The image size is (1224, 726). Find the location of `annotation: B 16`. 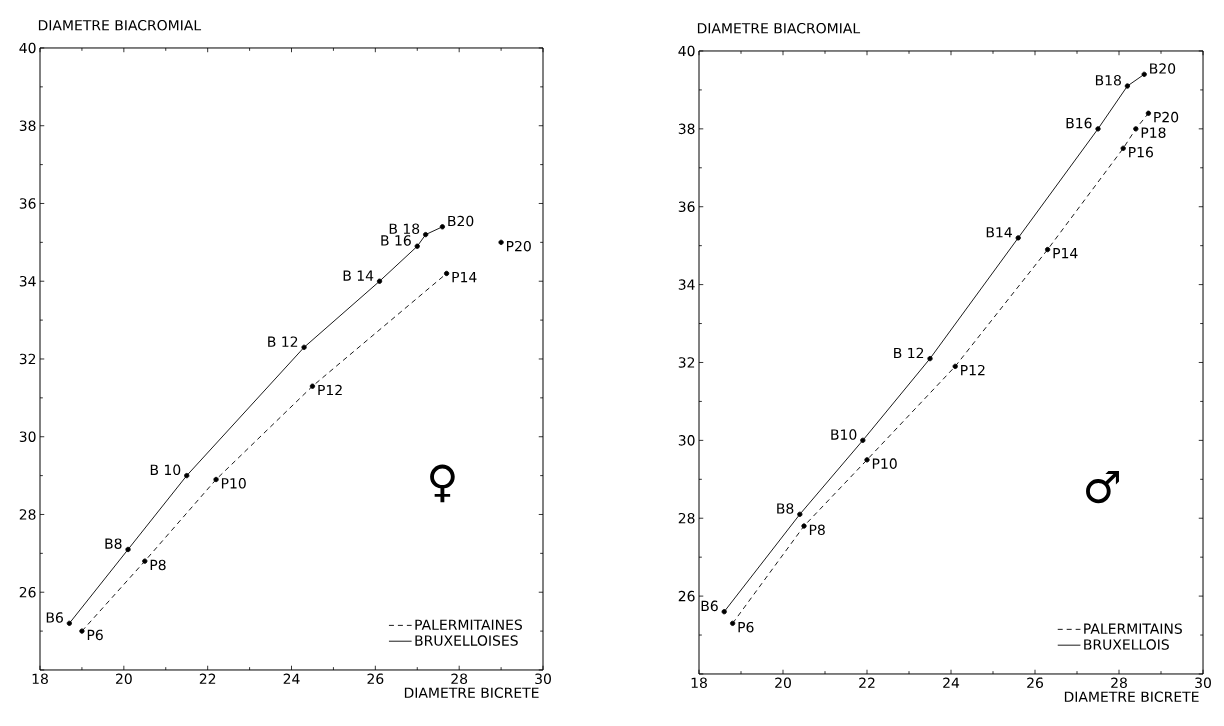

annotation: B 16 is located at coordinates (396, 240).